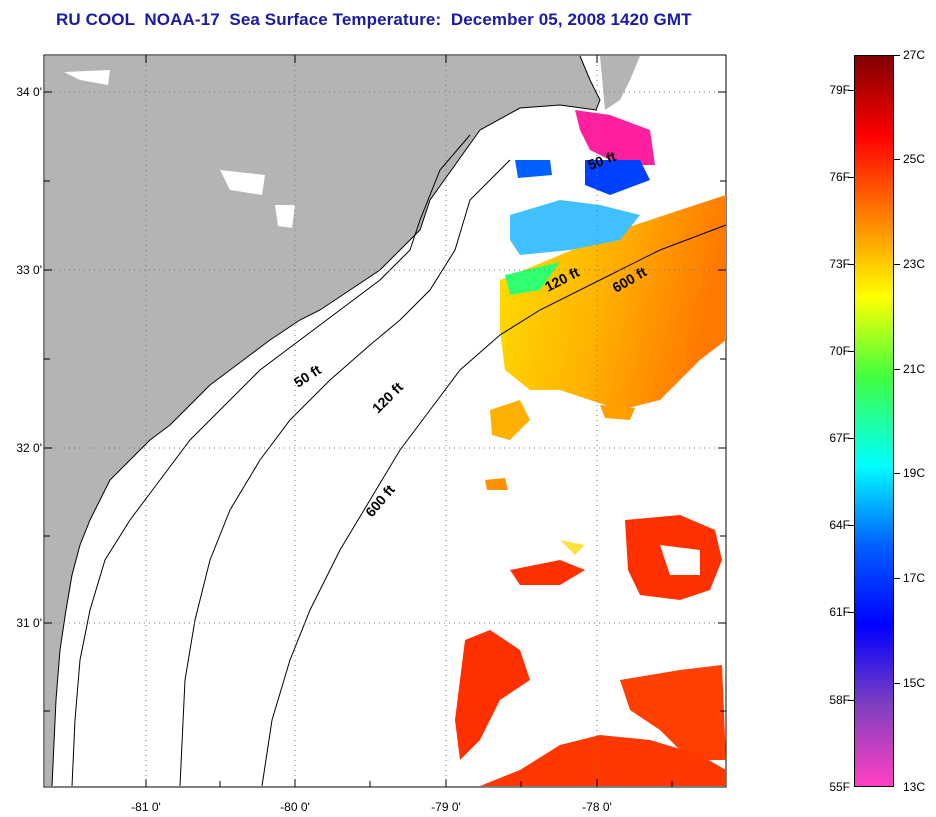 This screenshot has height=817, width=936. Describe the element at coordinates (914, 264) in the screenshot. I see `colorbar-c-label: 23C` at that location.